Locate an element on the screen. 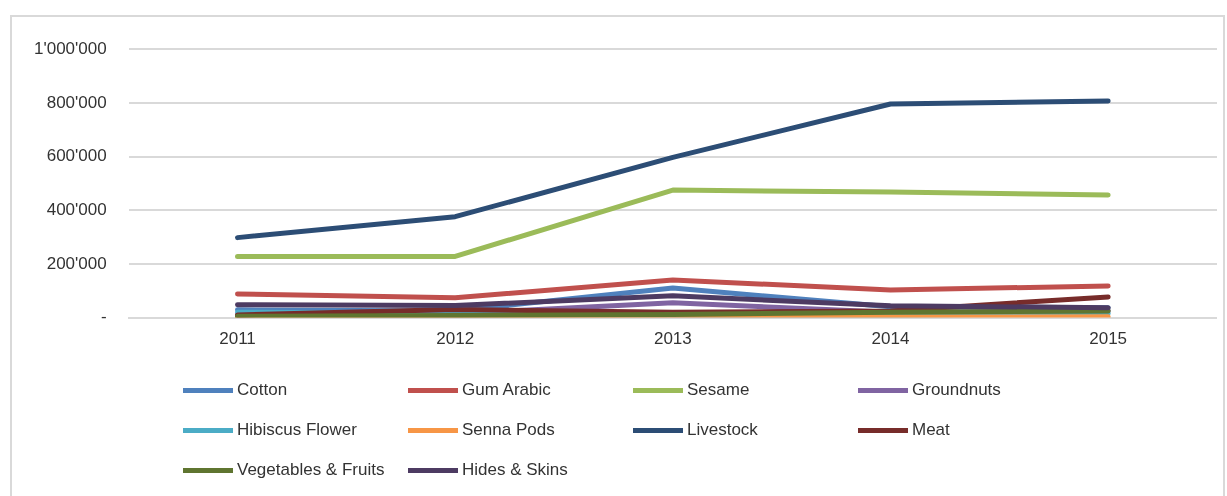  y-tick-label: 200'000 is located at coordinates (76, 263).